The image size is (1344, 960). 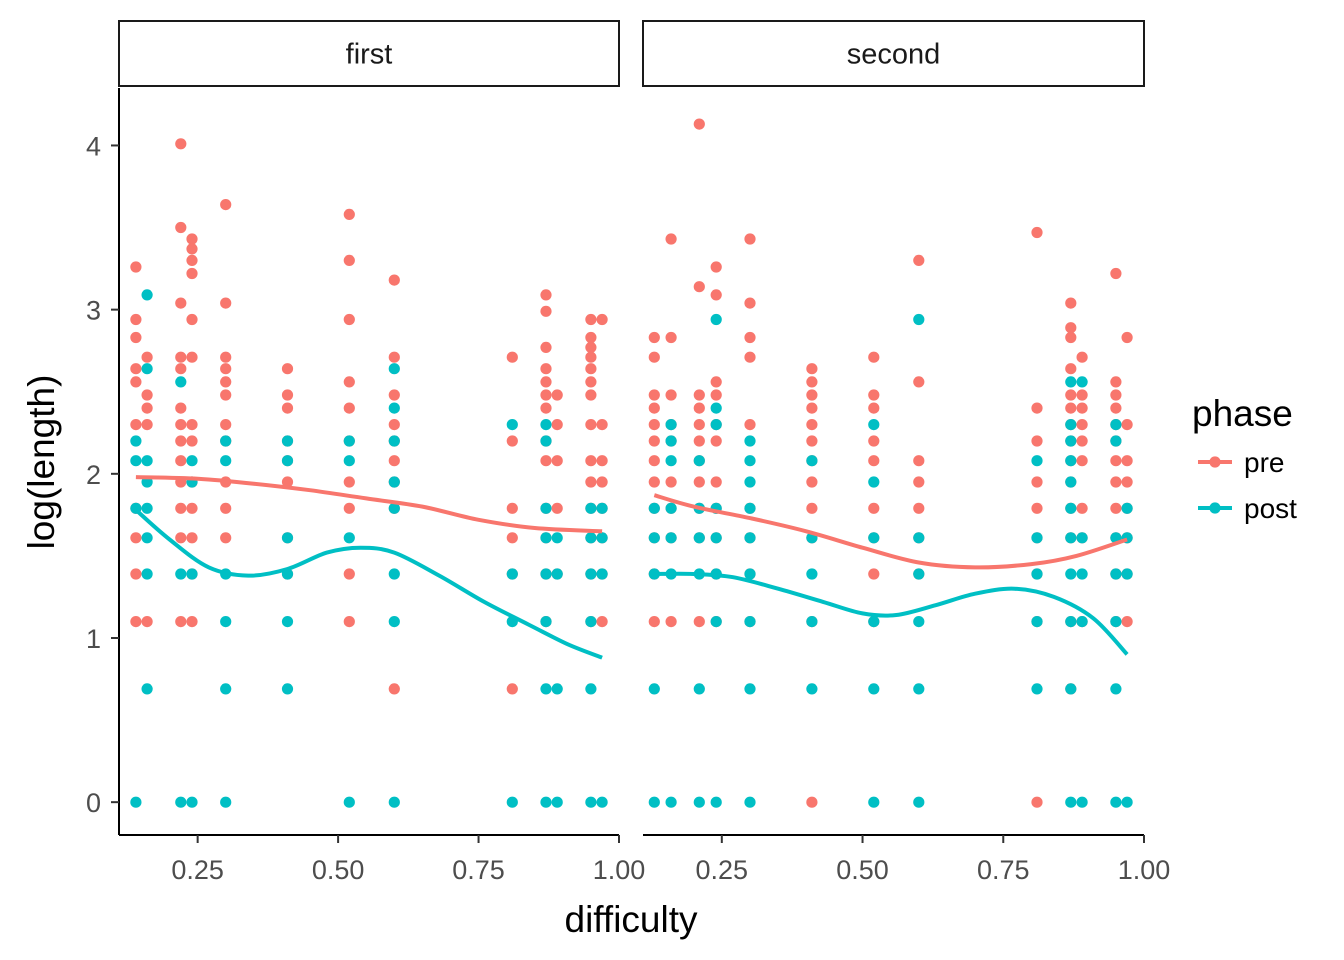 What do you see at coordinates (1270, 508) in the screenshot?
I see `legend-label: post` at bounding box center [1270, 508].